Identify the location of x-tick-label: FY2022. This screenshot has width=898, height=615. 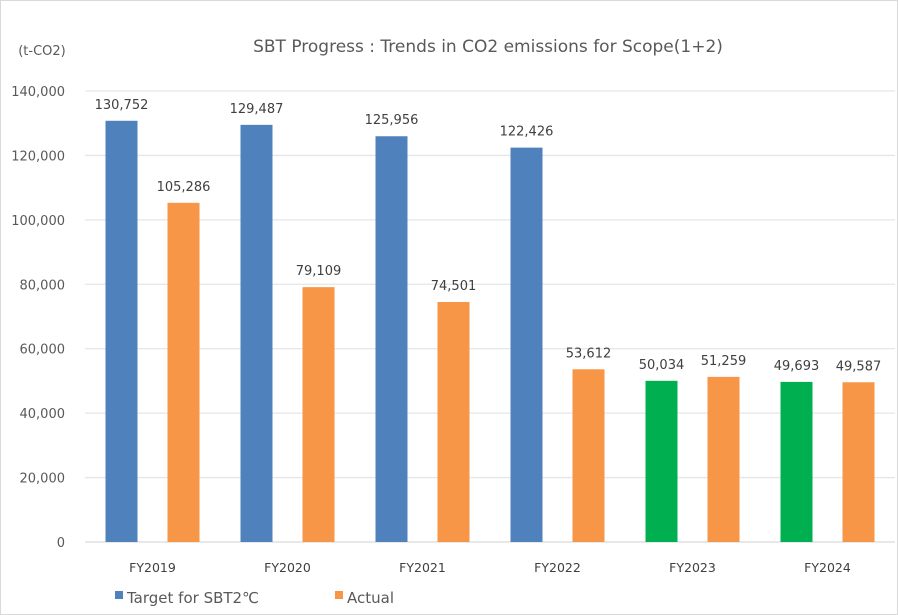
(557, 567).